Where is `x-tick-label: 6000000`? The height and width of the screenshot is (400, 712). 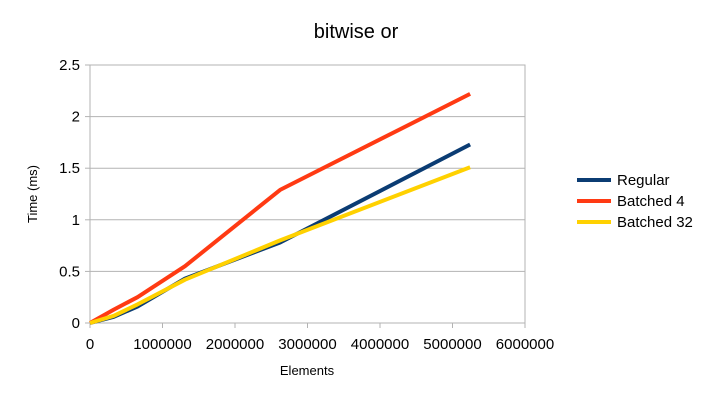 x-tick-label: 6000000 is located at coordinates (525, 344).